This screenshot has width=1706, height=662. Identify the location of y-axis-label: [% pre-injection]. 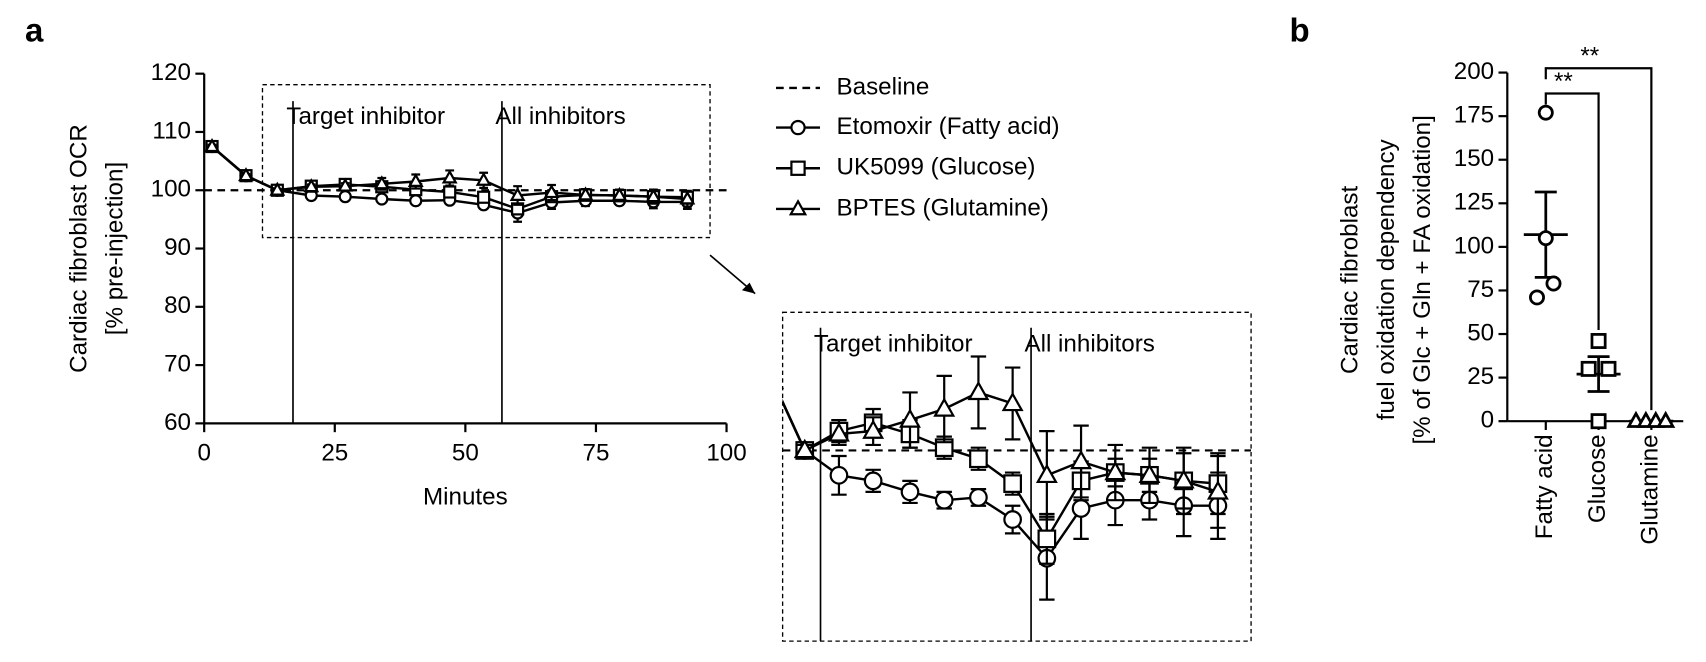
(115, 248).